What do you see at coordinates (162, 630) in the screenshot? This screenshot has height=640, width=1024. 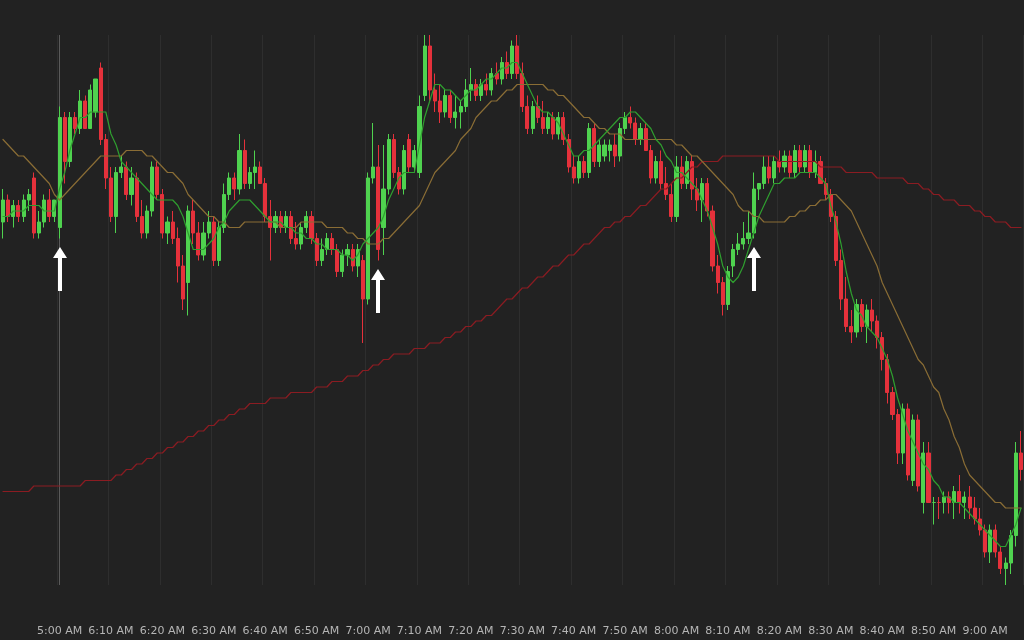 I see `x-tick-label: 6:20 AM` at bounding box center [162, 630].